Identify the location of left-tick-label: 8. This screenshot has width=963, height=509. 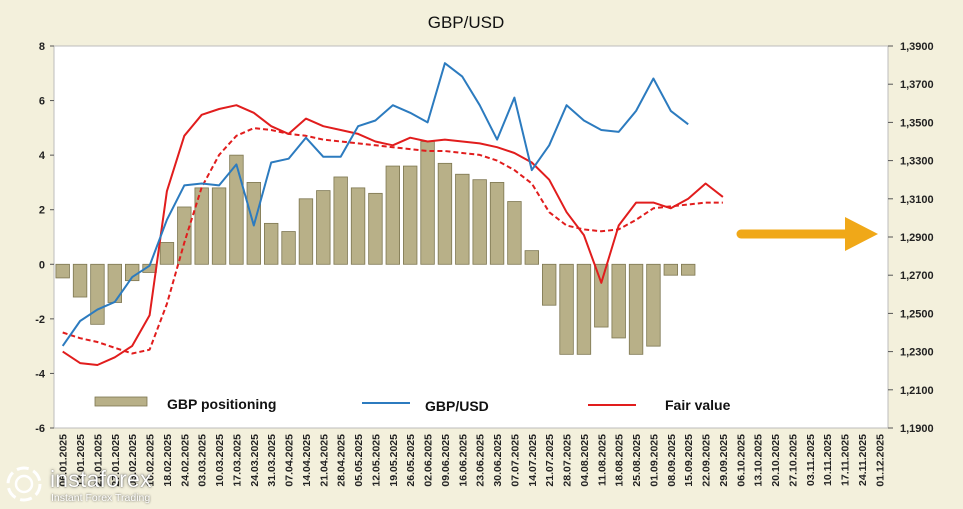
(42, 47).